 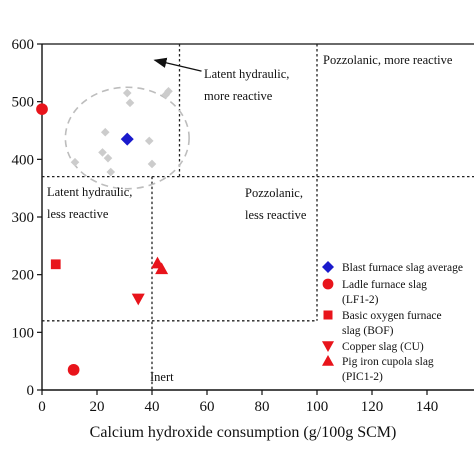 What do you see at coordinates (23, 160) in the screenshot?
I see `y-tick-label: 400` at bounding box center [23, 160].